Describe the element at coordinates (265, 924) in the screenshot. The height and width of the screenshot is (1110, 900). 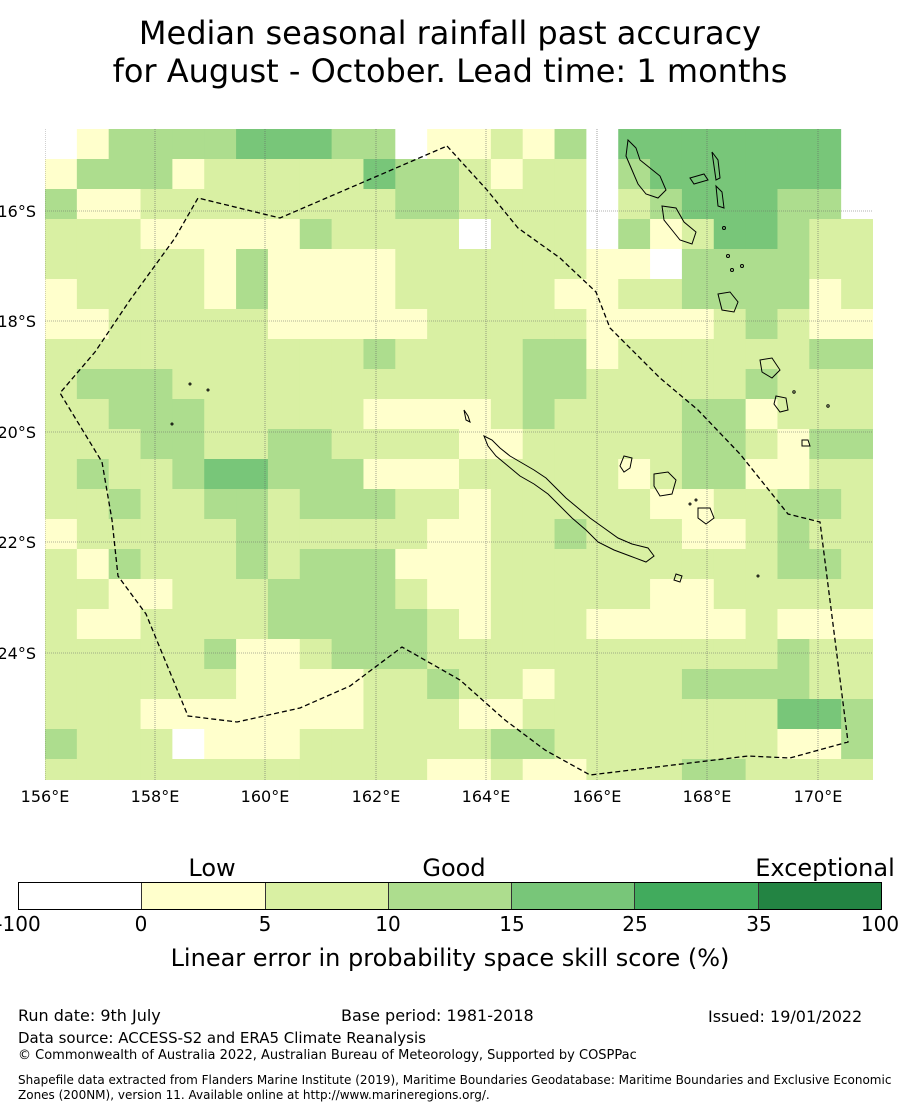
I see `colorbar-tick: 5` at that location.